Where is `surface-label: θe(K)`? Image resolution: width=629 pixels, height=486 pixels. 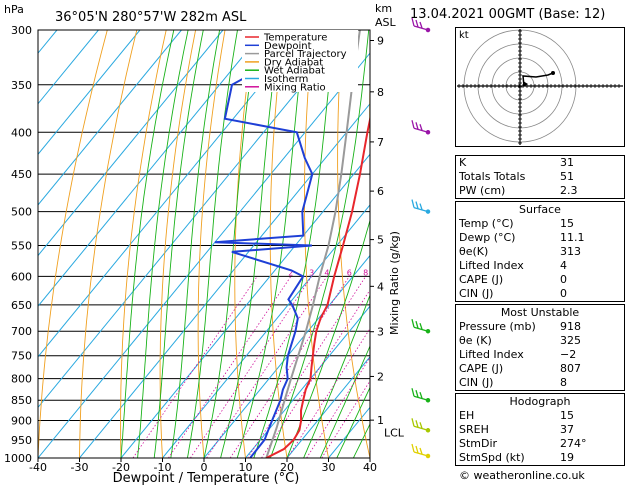
surface-label: θe(K) is located at coordinates (474, 251).